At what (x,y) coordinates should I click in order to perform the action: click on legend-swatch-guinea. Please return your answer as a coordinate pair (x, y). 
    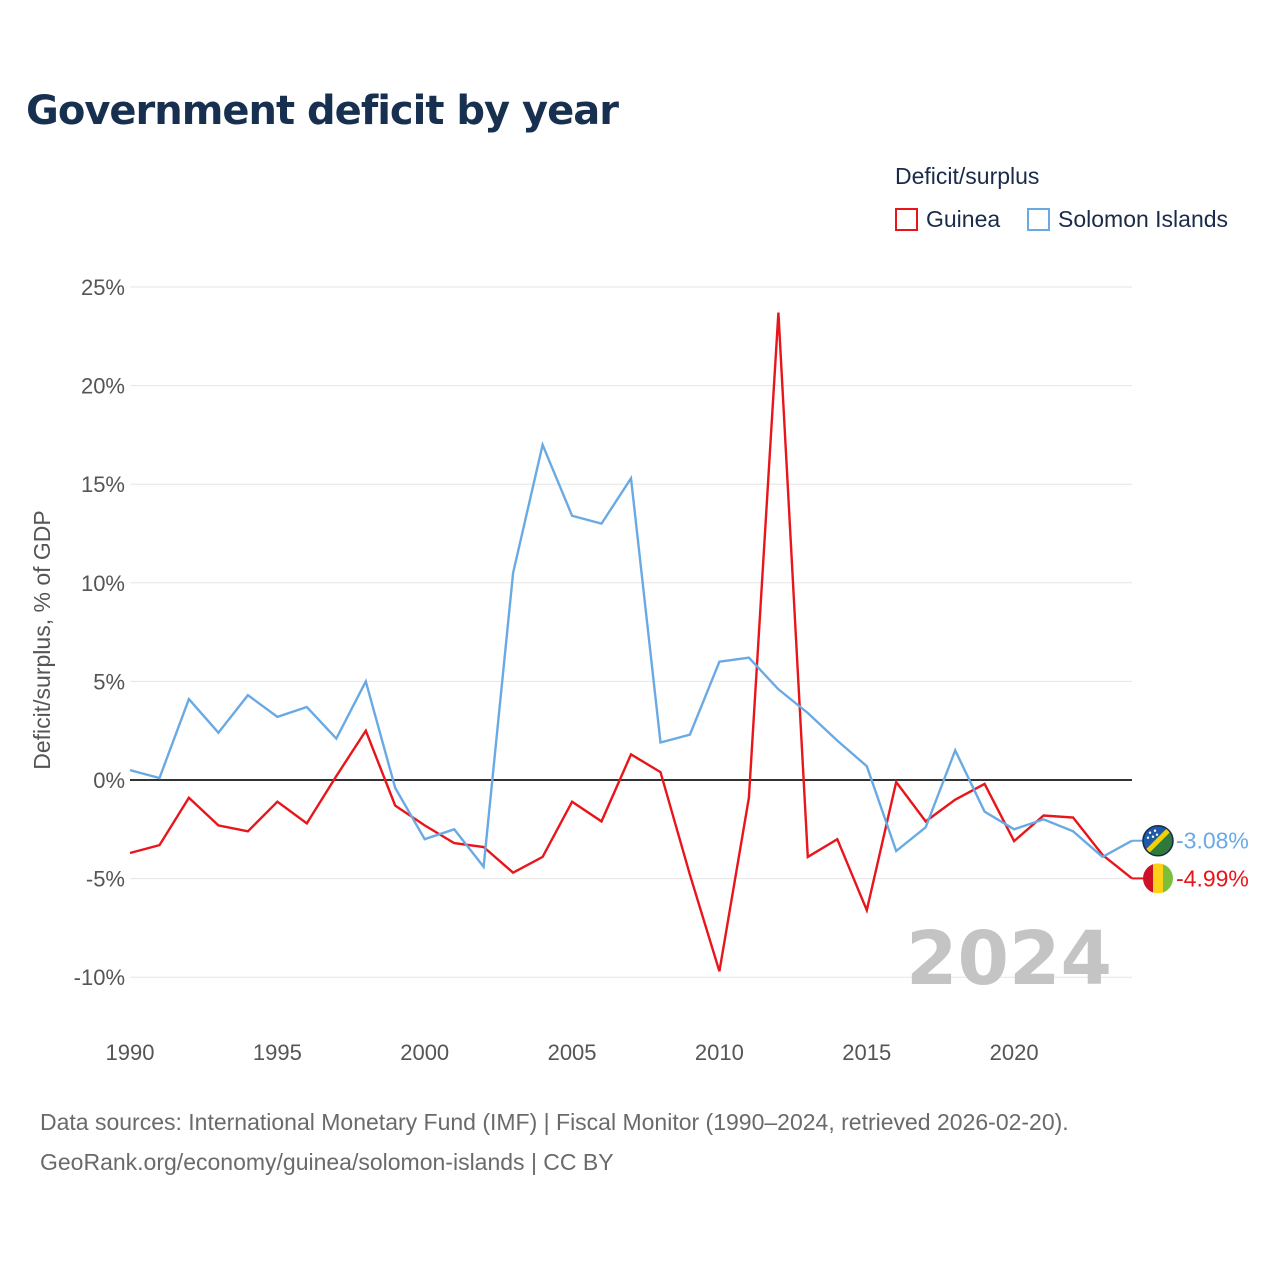
    Looking at the image, I should click on (906, 219).